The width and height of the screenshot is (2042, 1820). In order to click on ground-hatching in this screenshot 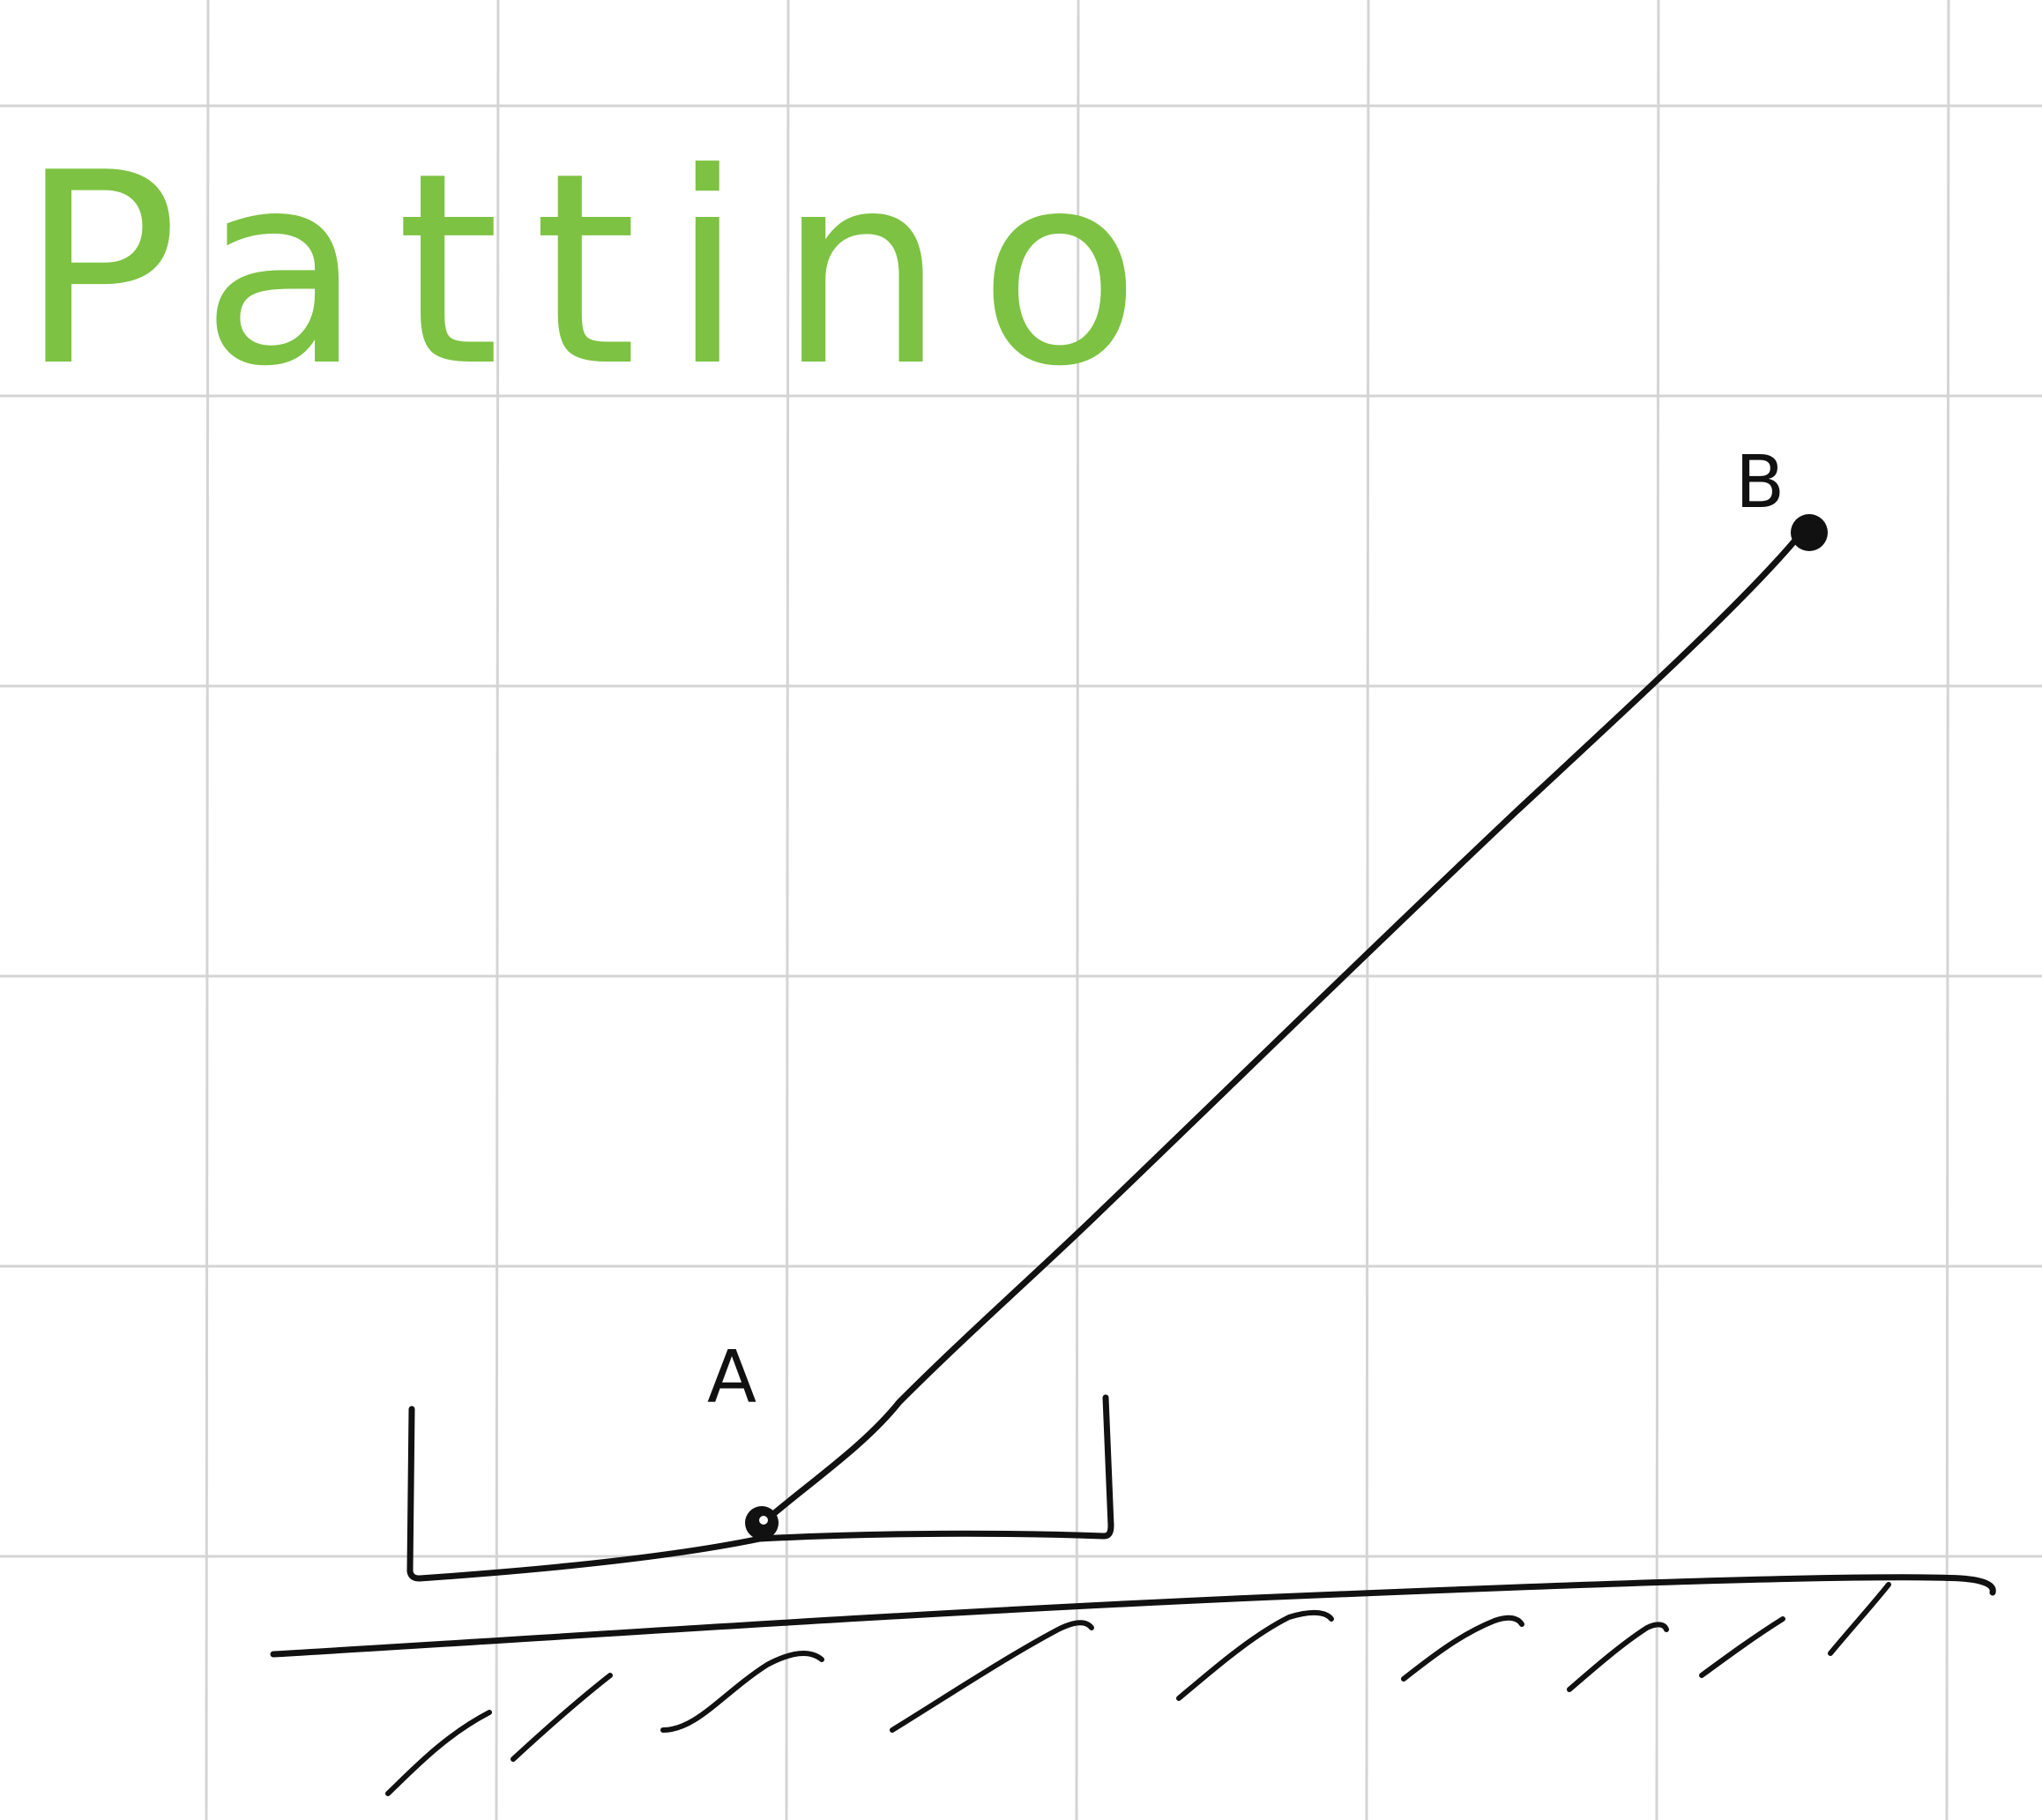, I will do `click(1138, 1689)`.